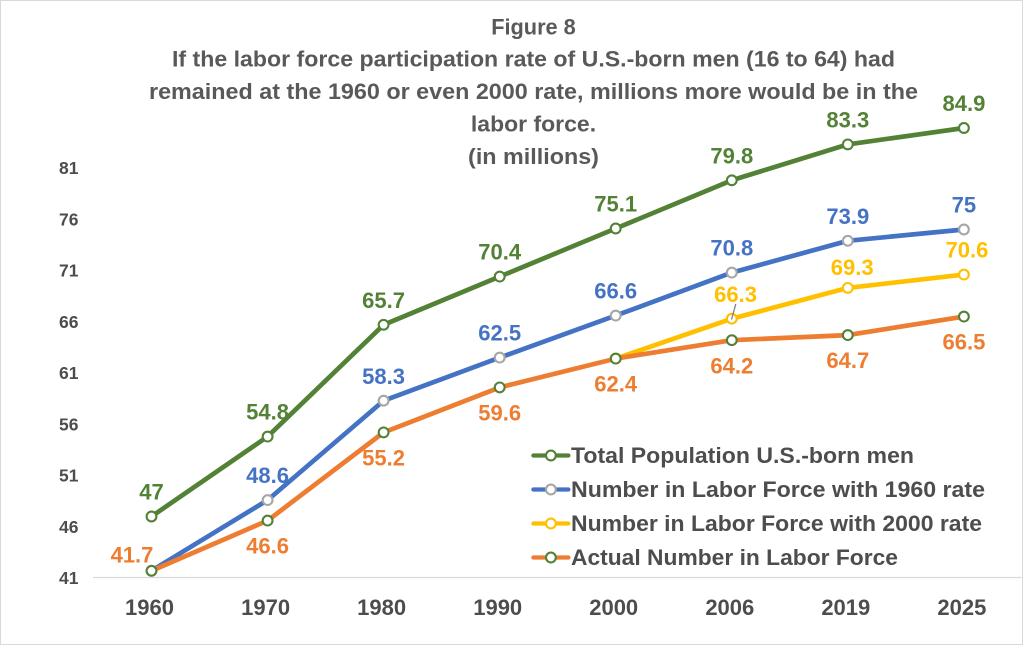 The image size is (1023, 645). What do you see at coordinates (734, 557) in the screenshot?
I see `svg-text: Actual Number in Labor Force` at bounding box center [734, 557].